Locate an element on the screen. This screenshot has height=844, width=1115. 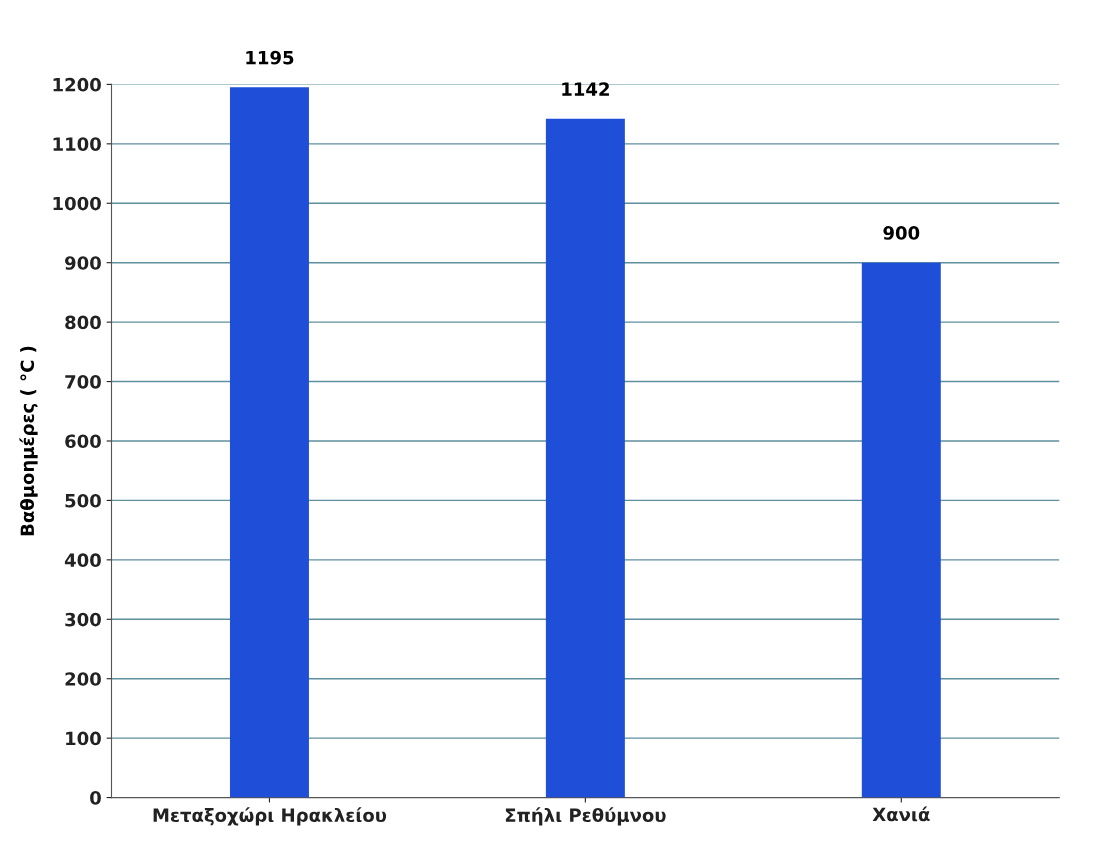
data-label: 1142 is located at coordinates (585, 89).